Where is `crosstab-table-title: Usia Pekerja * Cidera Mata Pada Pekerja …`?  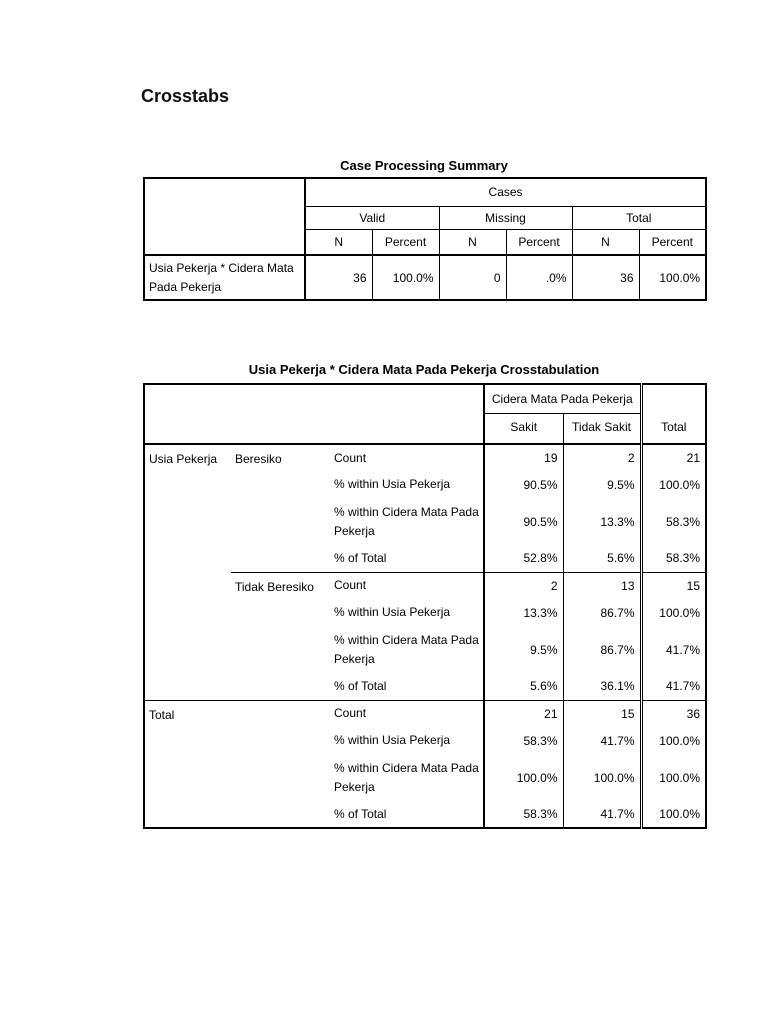 crosstab-table-title: Usia Pekerja * Cidera Mata Pada Pekerja … is located at coordinates (424, 369).